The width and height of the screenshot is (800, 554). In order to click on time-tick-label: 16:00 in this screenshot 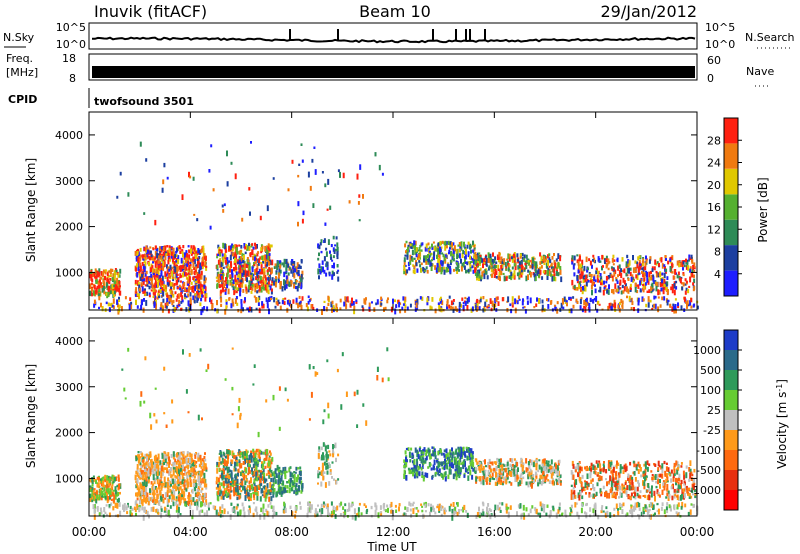, I will do `click(494, 532)`.